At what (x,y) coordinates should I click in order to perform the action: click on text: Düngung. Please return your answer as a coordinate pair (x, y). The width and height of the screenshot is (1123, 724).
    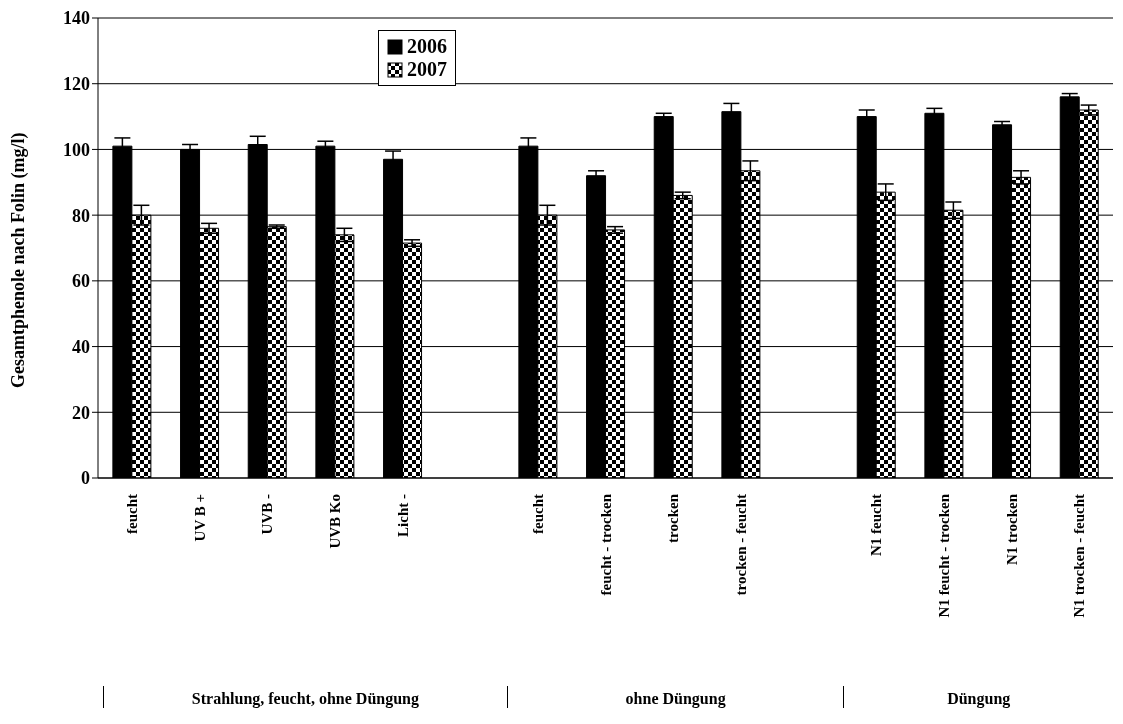
    Looking at the image, I should click on (978, 697).